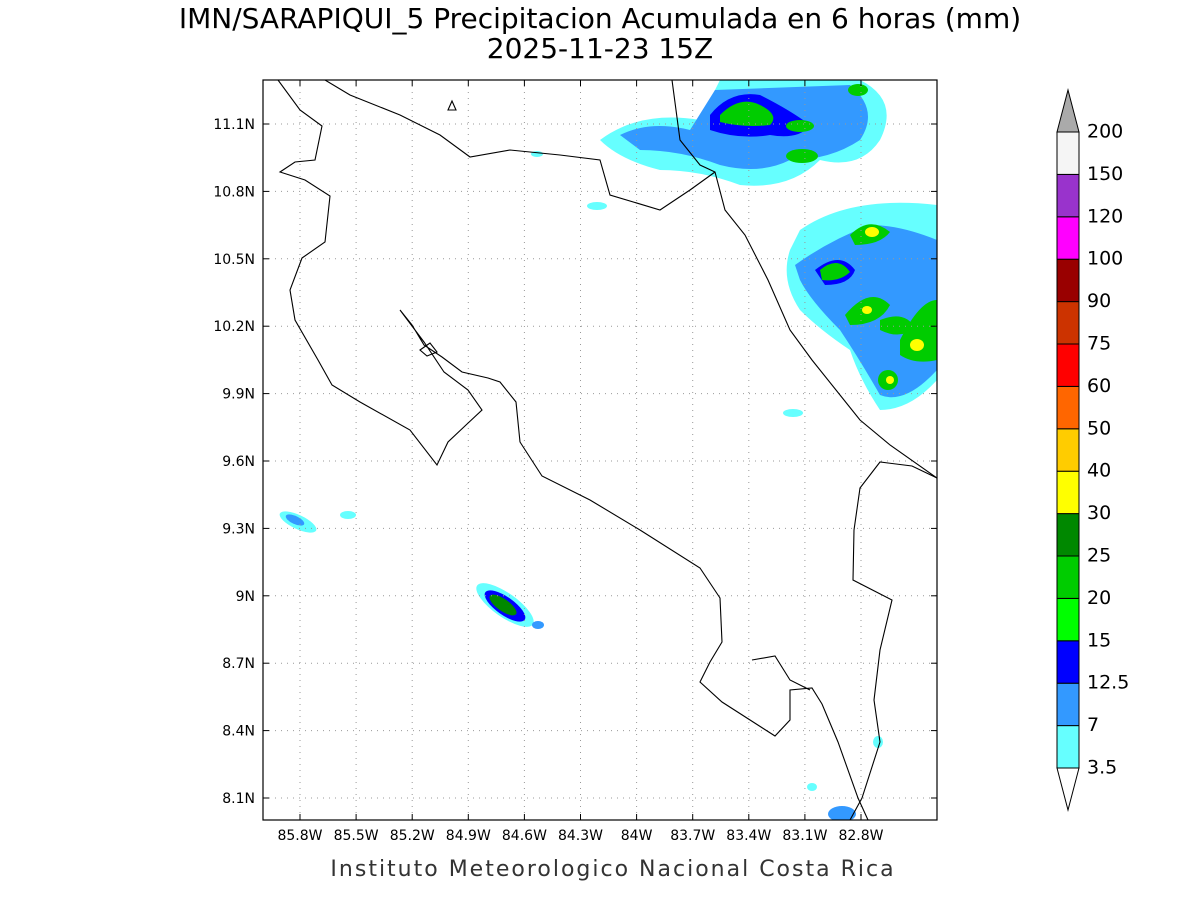 This screenshot has width=1200, height=900. I want to click on x-tick-label: 84.3W, so click(580, 836).